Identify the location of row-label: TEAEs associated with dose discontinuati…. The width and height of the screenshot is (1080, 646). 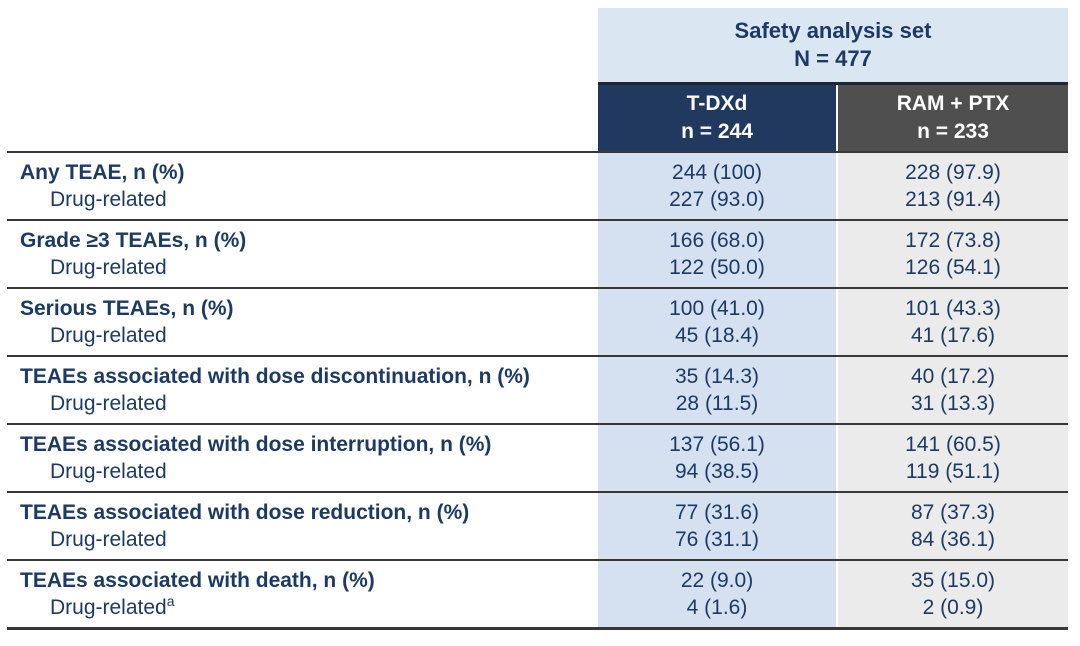
(275, 376).